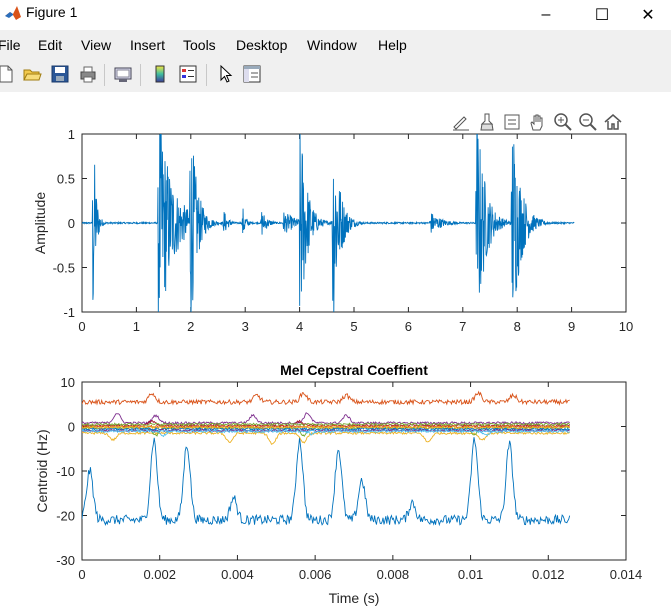 This screenshot has height=611, width=671. Describe the element at coordinates (69, 312) in the screenshot. I see `y-tick-label: -1` at that location.